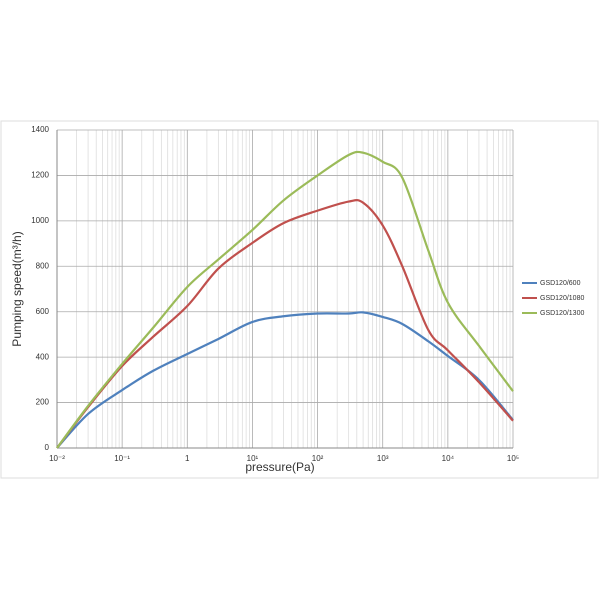 The height and width of the screenshot is (600, 600). Describe the element at coordinates (122, 458) in the screenshot. I see `x-tick-label: 10⁻¹` at that location.